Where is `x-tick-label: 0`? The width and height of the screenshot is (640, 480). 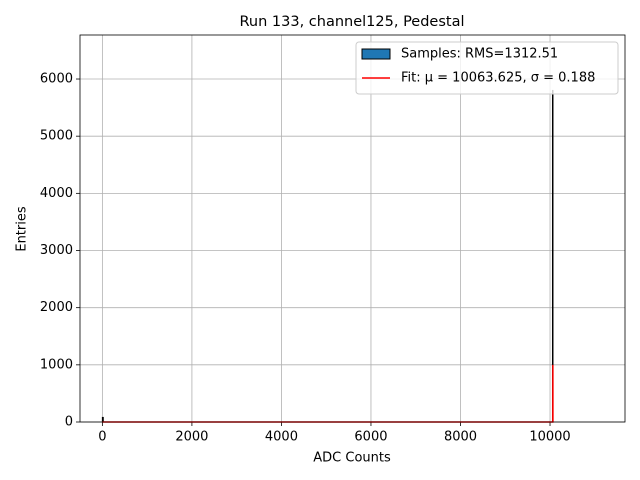
x-tick-label: 0 is located at coordinates (102, 437).